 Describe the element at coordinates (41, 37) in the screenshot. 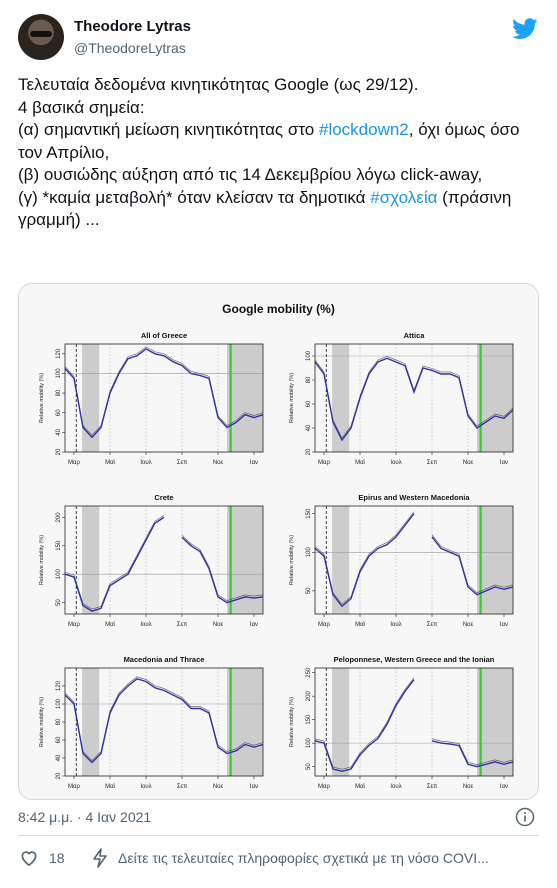

I see `avatar` at that location.